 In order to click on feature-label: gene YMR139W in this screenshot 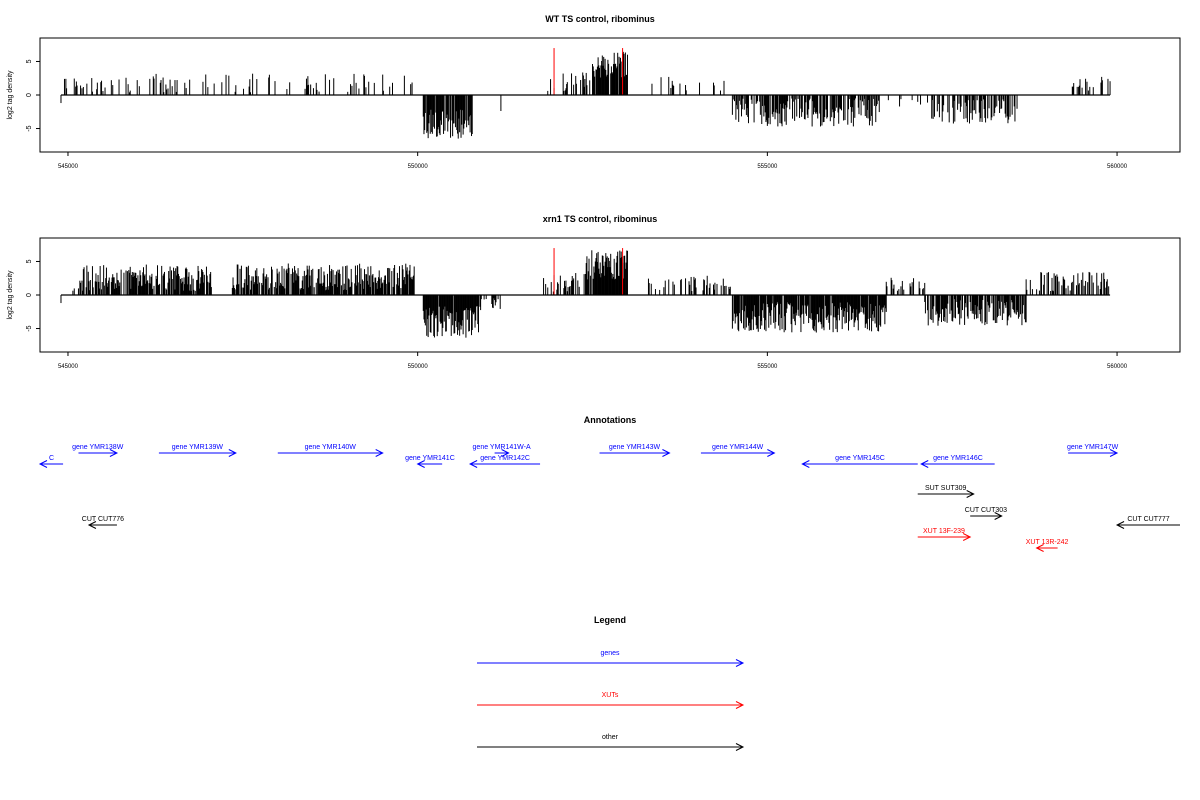, I will do `click(198, 447)`.